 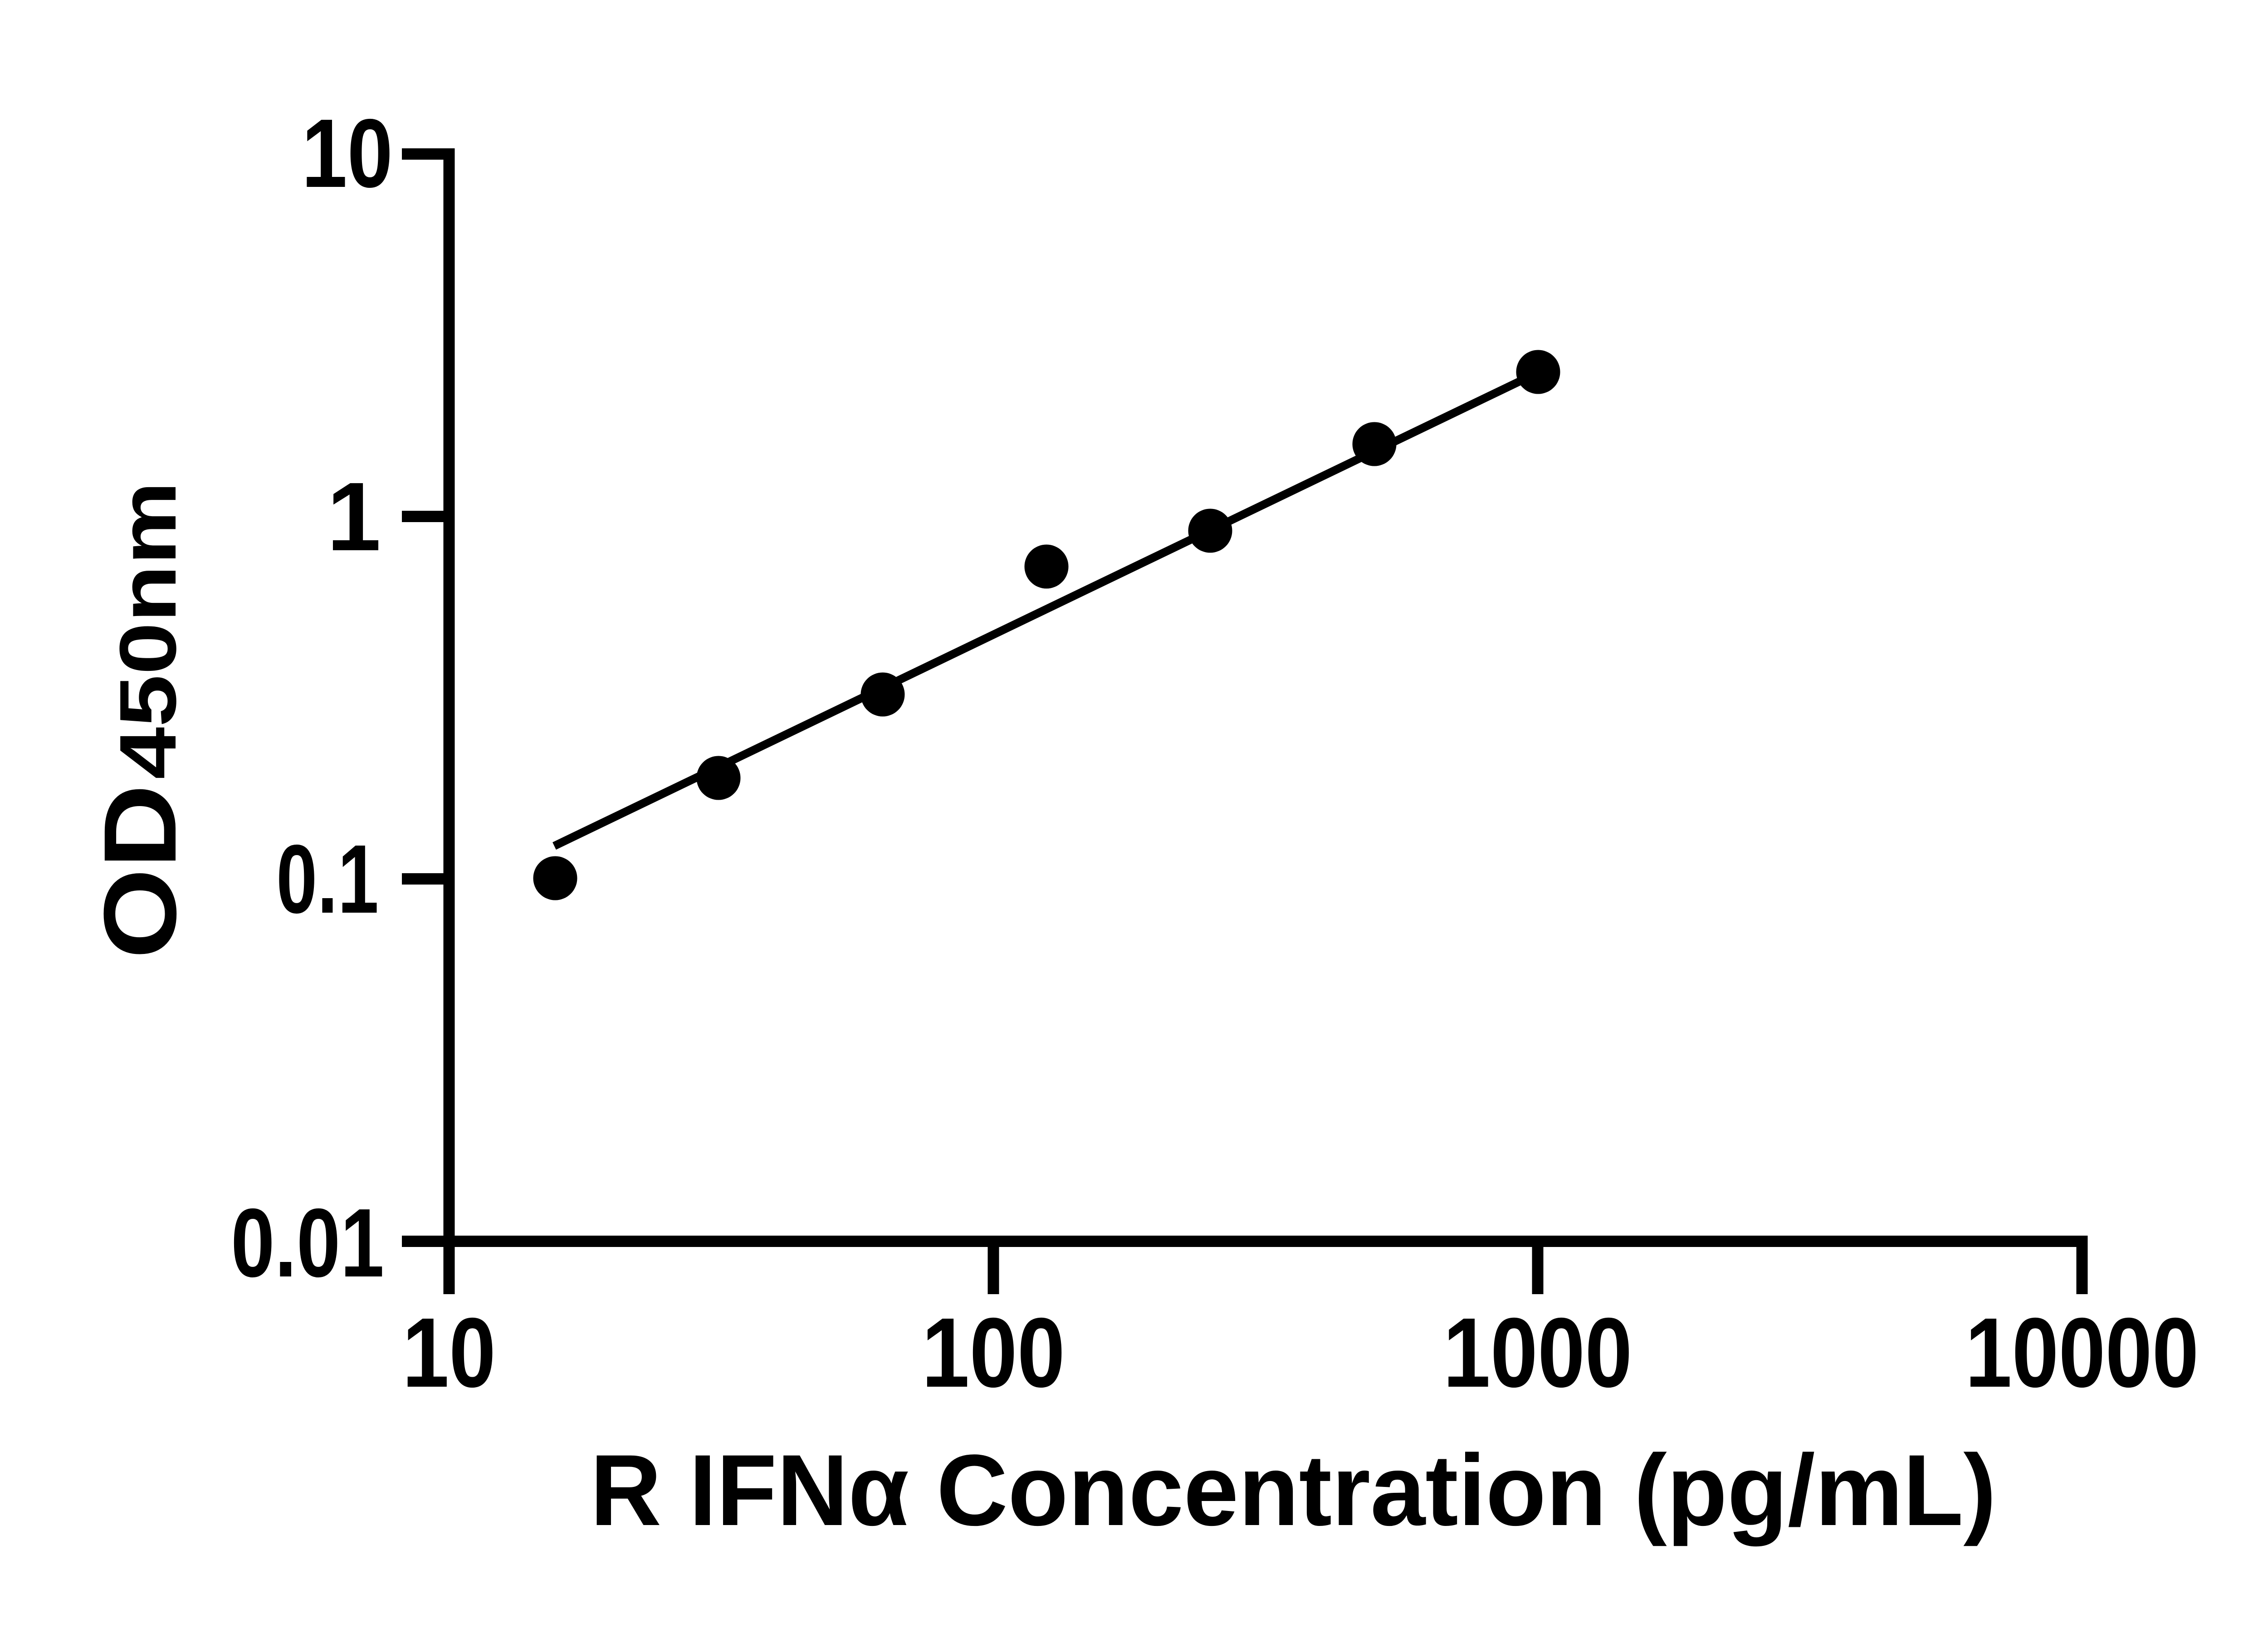 I want to click on svg-text: 1, so click(x=354, y=516).